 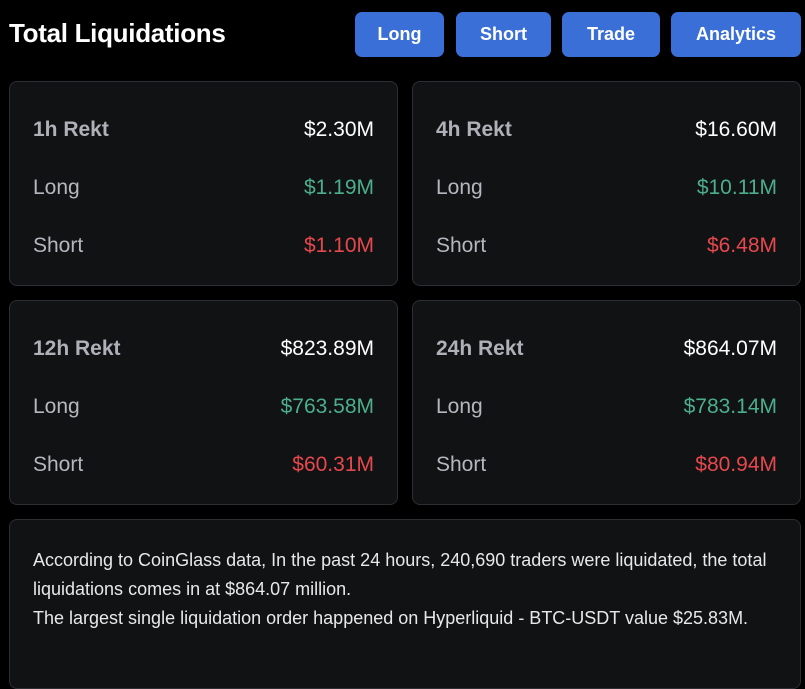 I want to click on short-row: Short $1.10M, so click(x=203, y=246).